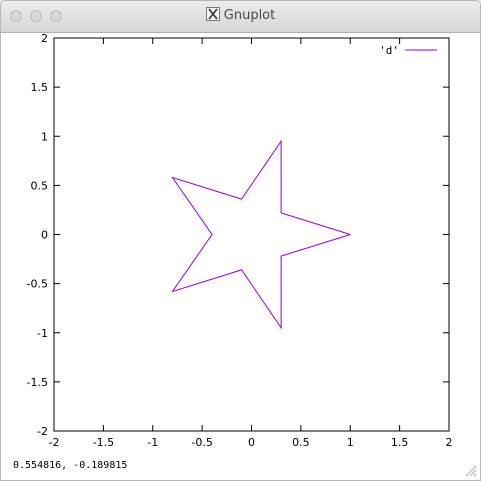 The width and height of the screenshot is (481, 481). I want to click on series-line, so click(261, 234).